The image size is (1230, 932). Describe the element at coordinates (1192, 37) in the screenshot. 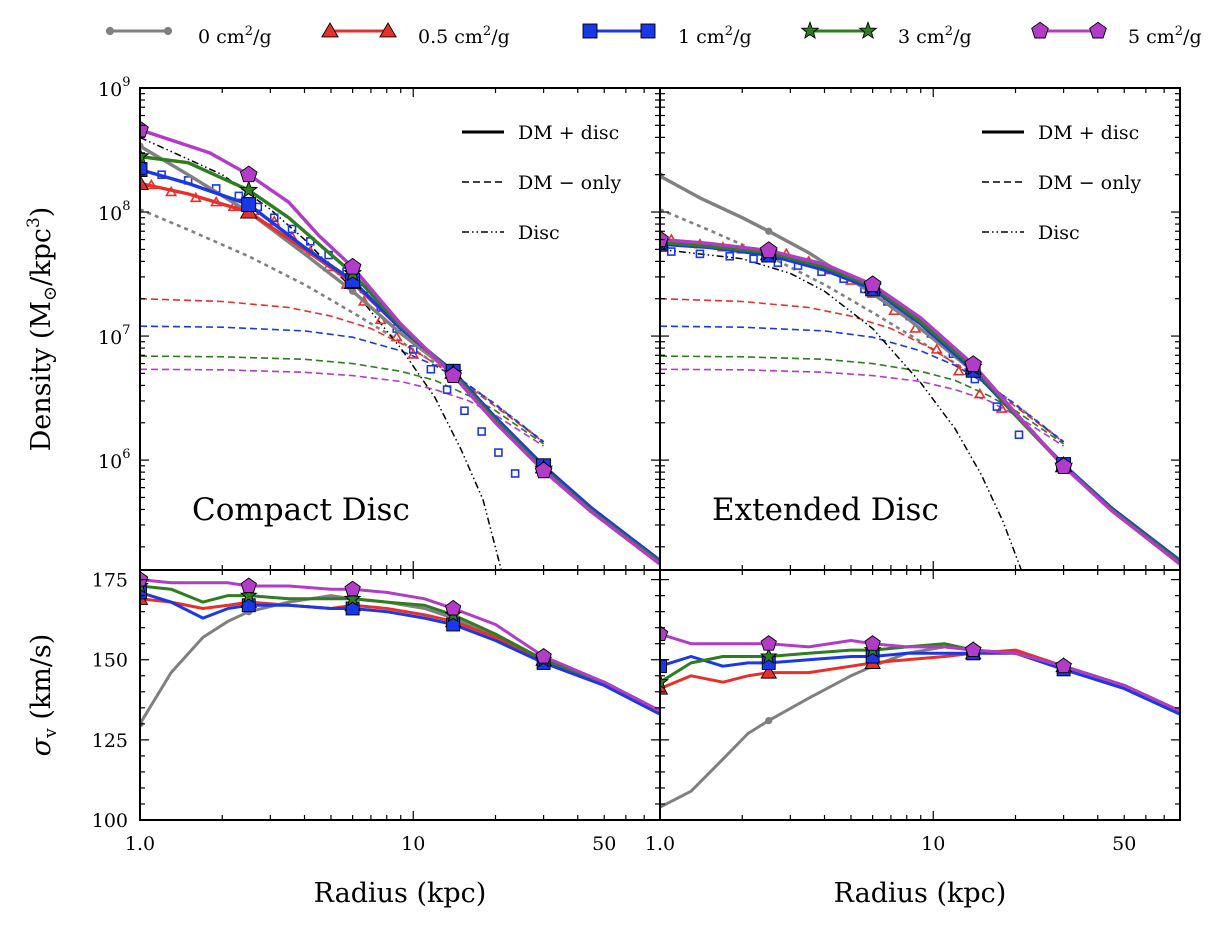

I see `legend-label-end: /g` at that location.